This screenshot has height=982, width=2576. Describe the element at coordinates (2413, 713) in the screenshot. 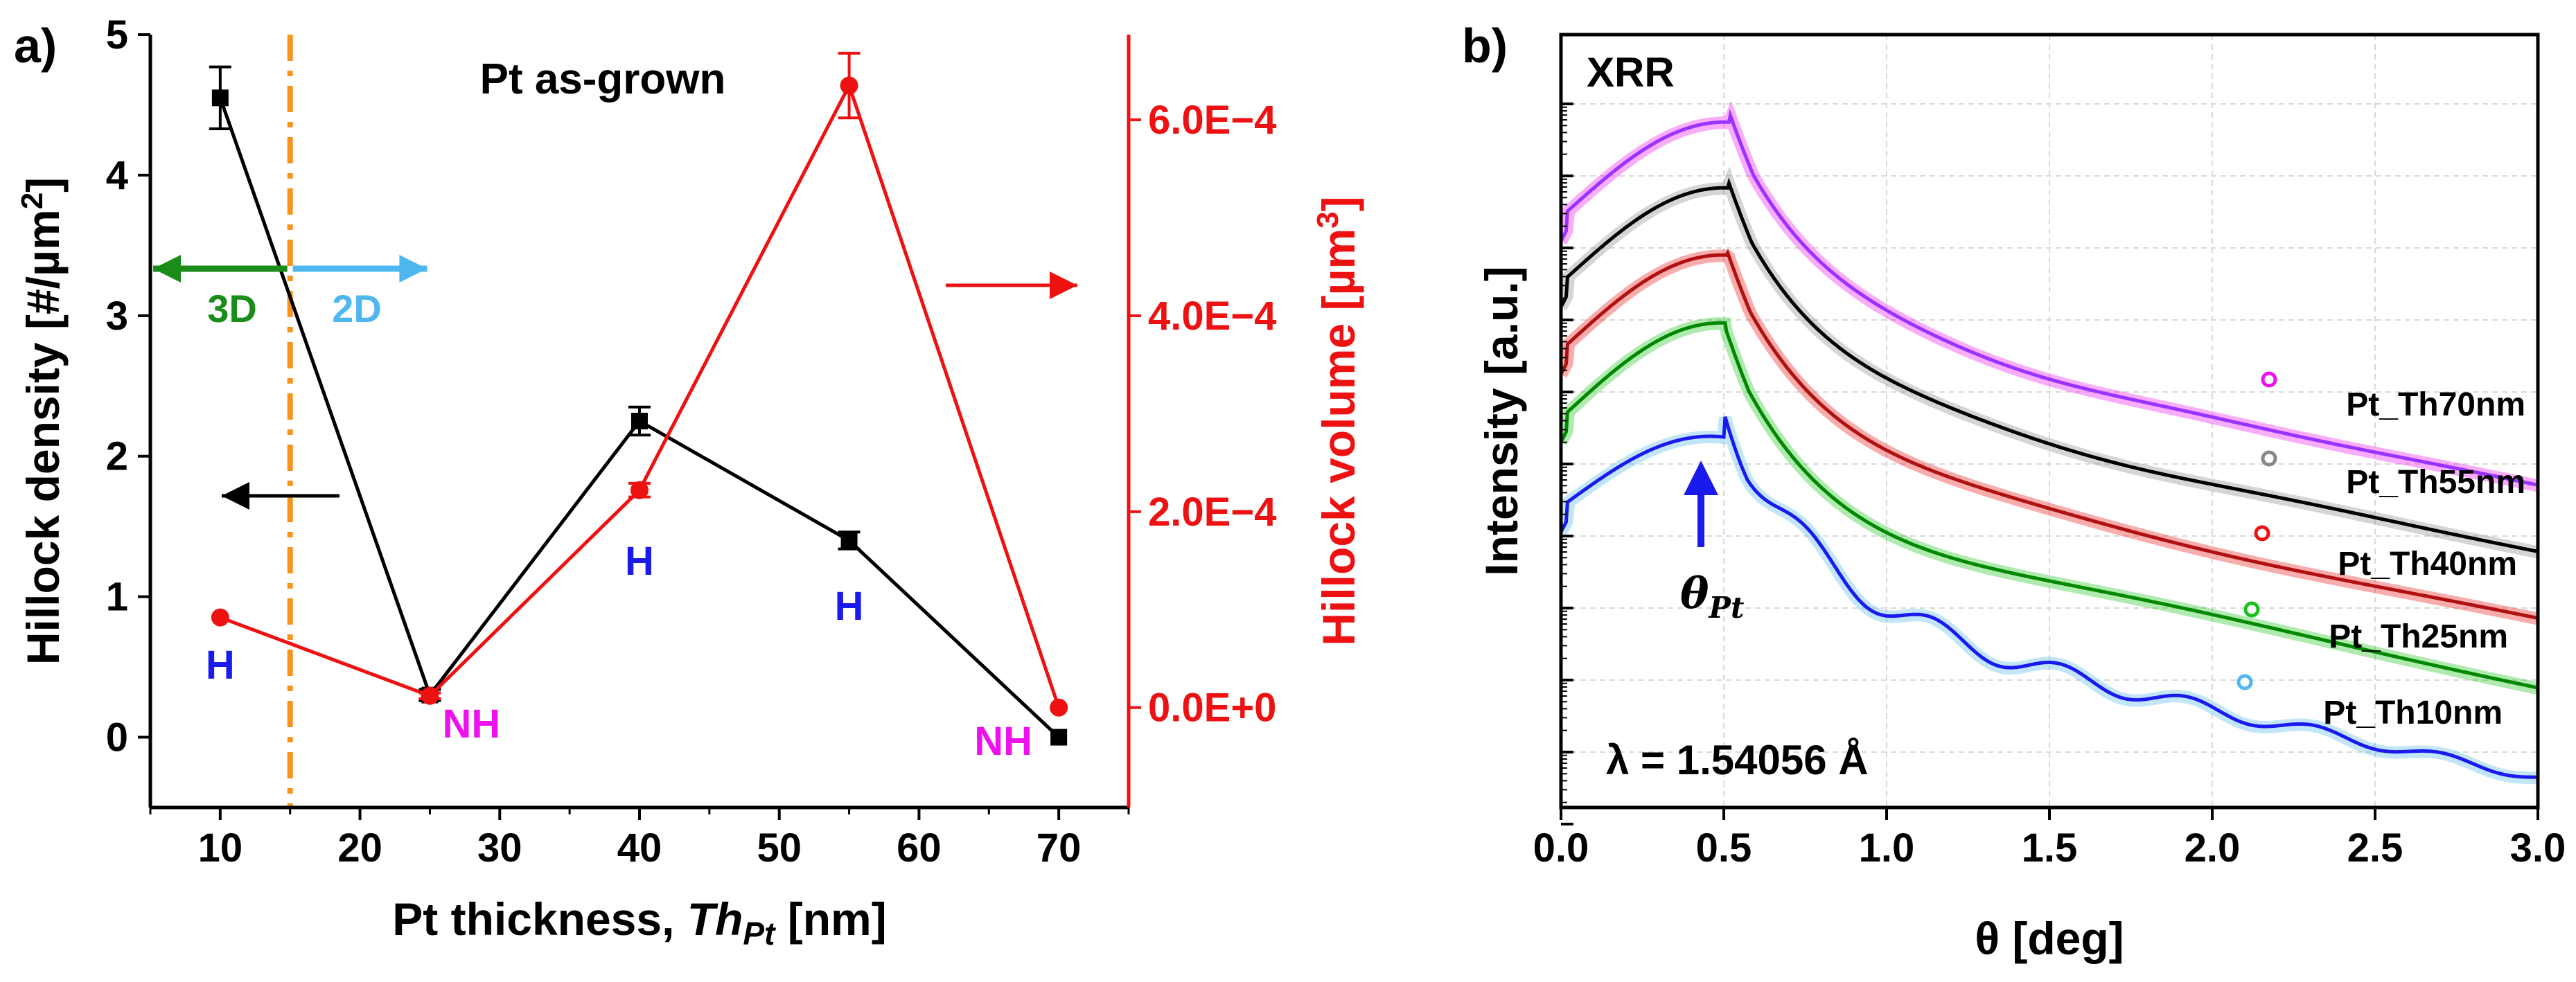

I see `legend-label-Pt_Th10nm: Pt_Th10nm` at that location.